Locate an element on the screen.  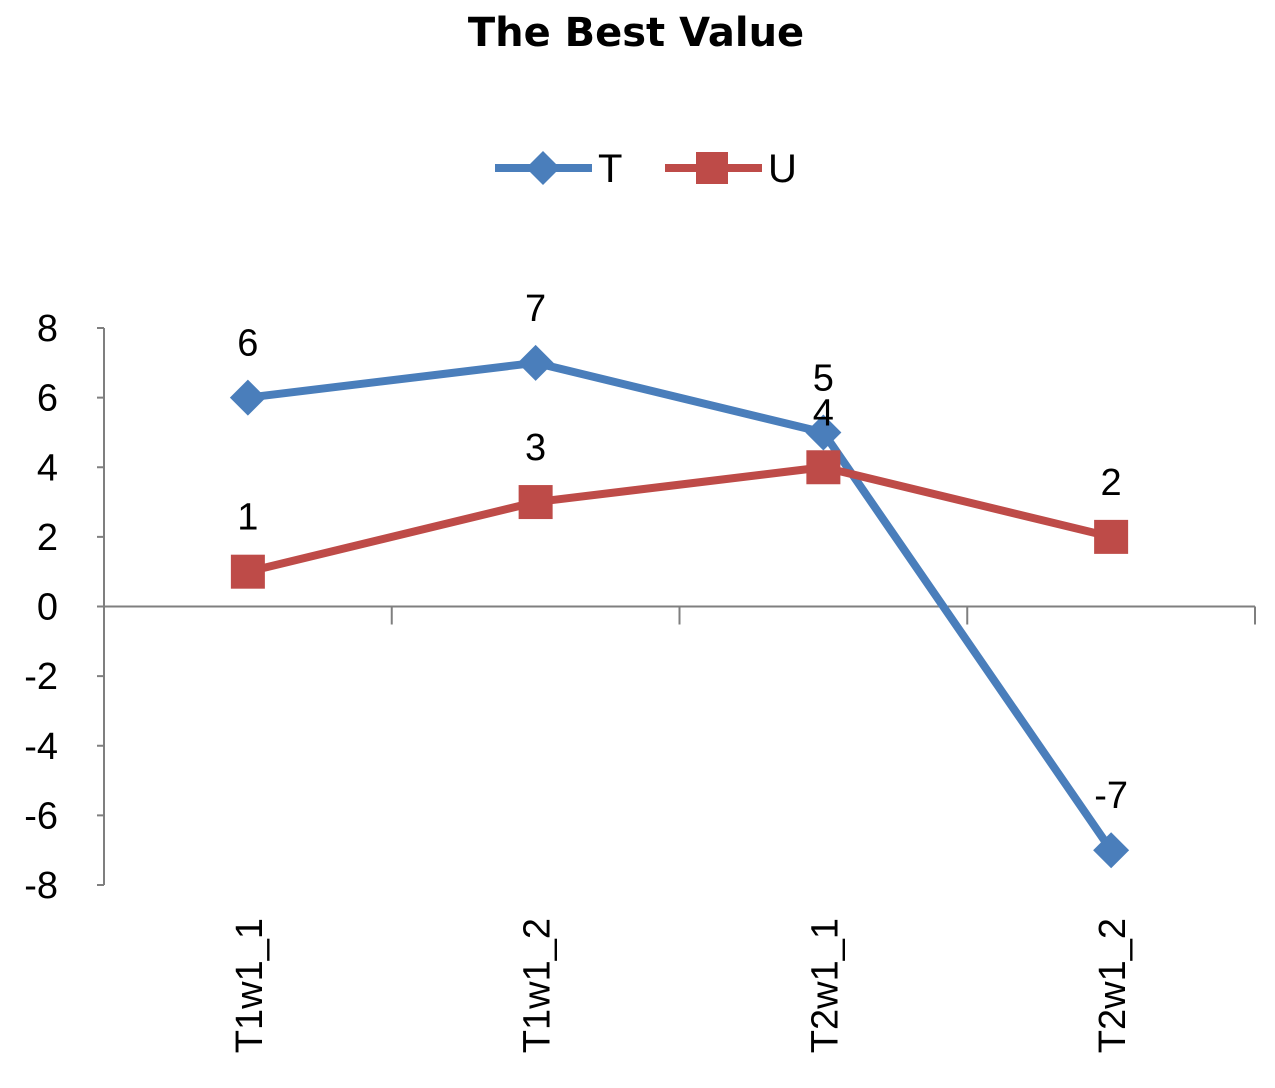
x-tick-label-t1w1-1: T1w1_1 is located at coordinates (250, 985).